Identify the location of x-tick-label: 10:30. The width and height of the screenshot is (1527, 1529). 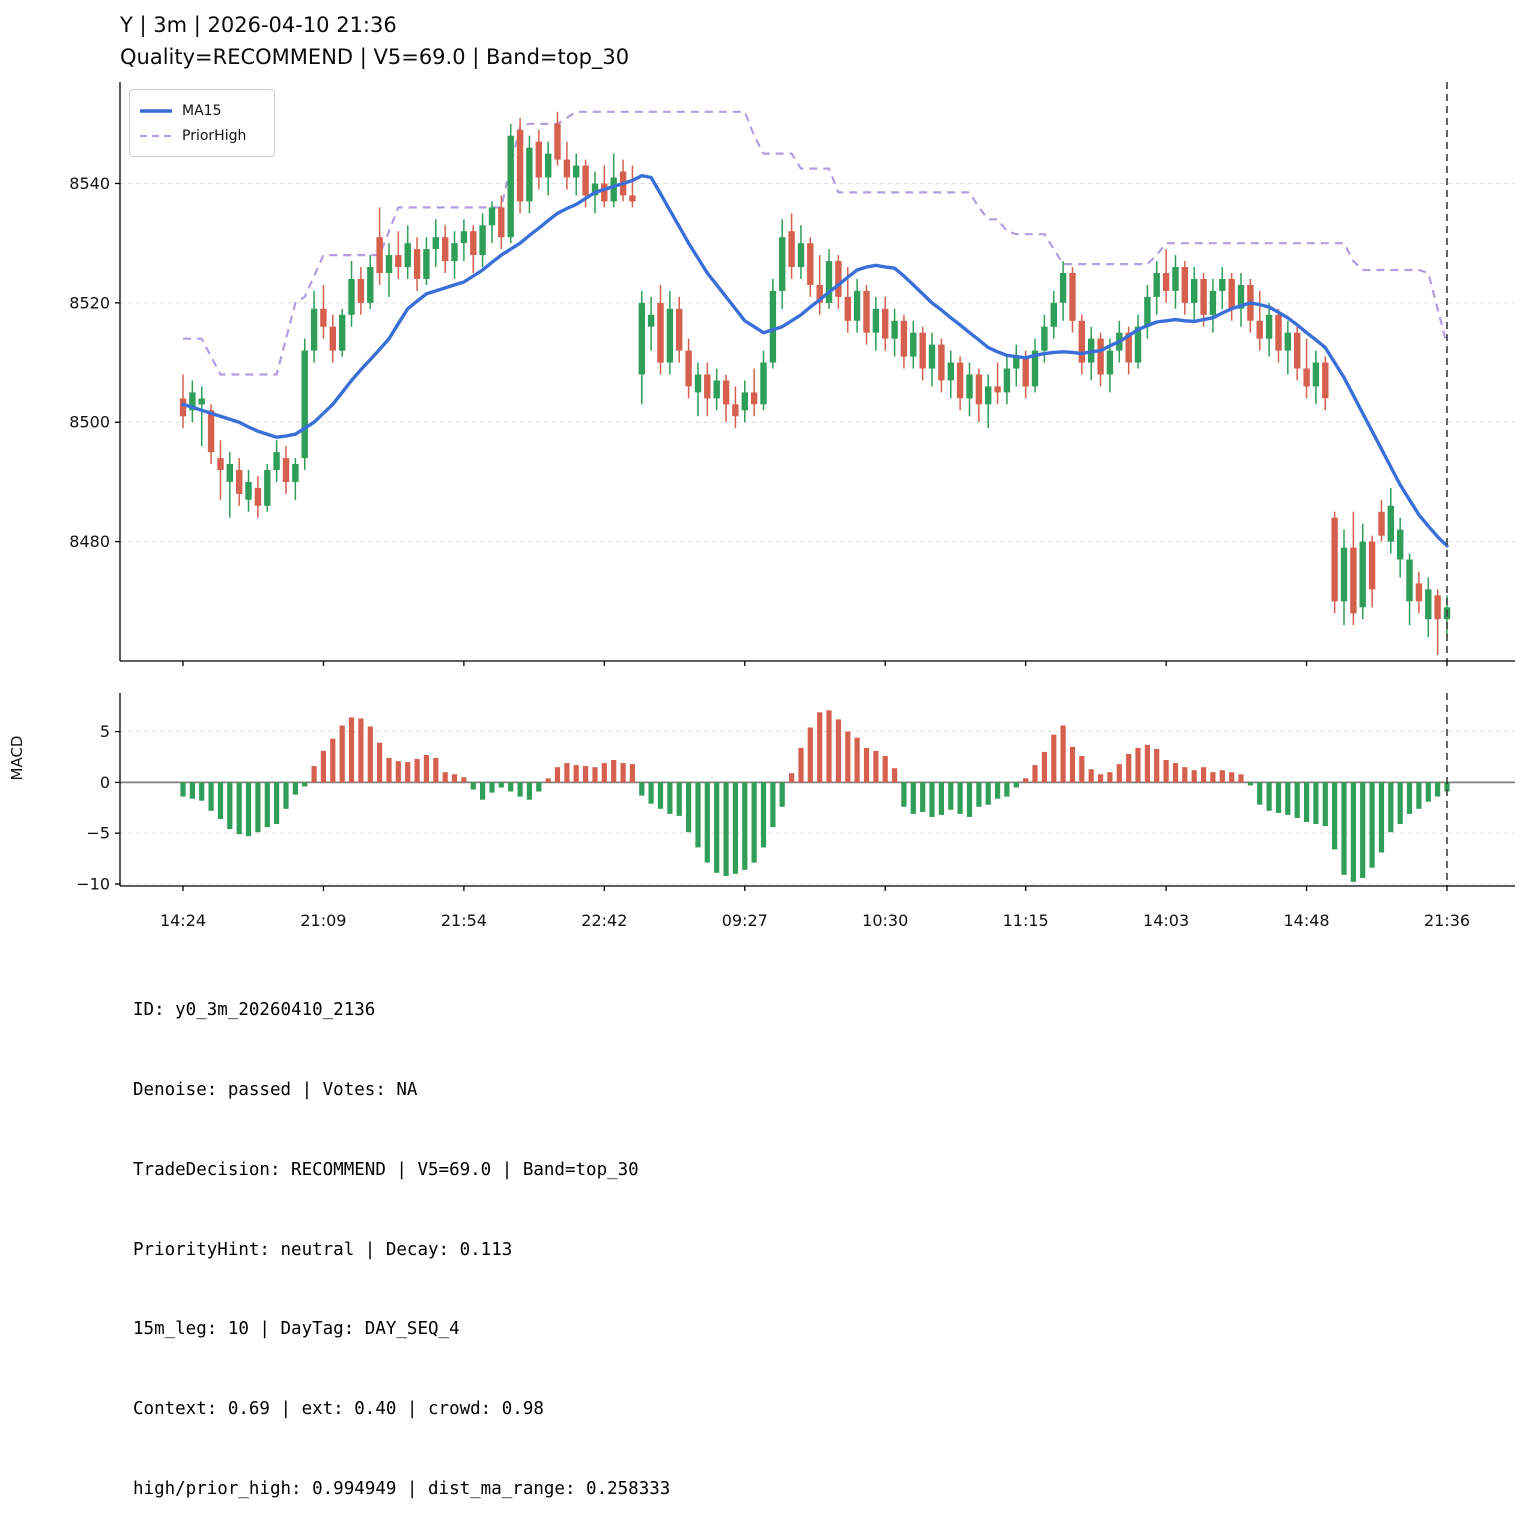
(885, 920).